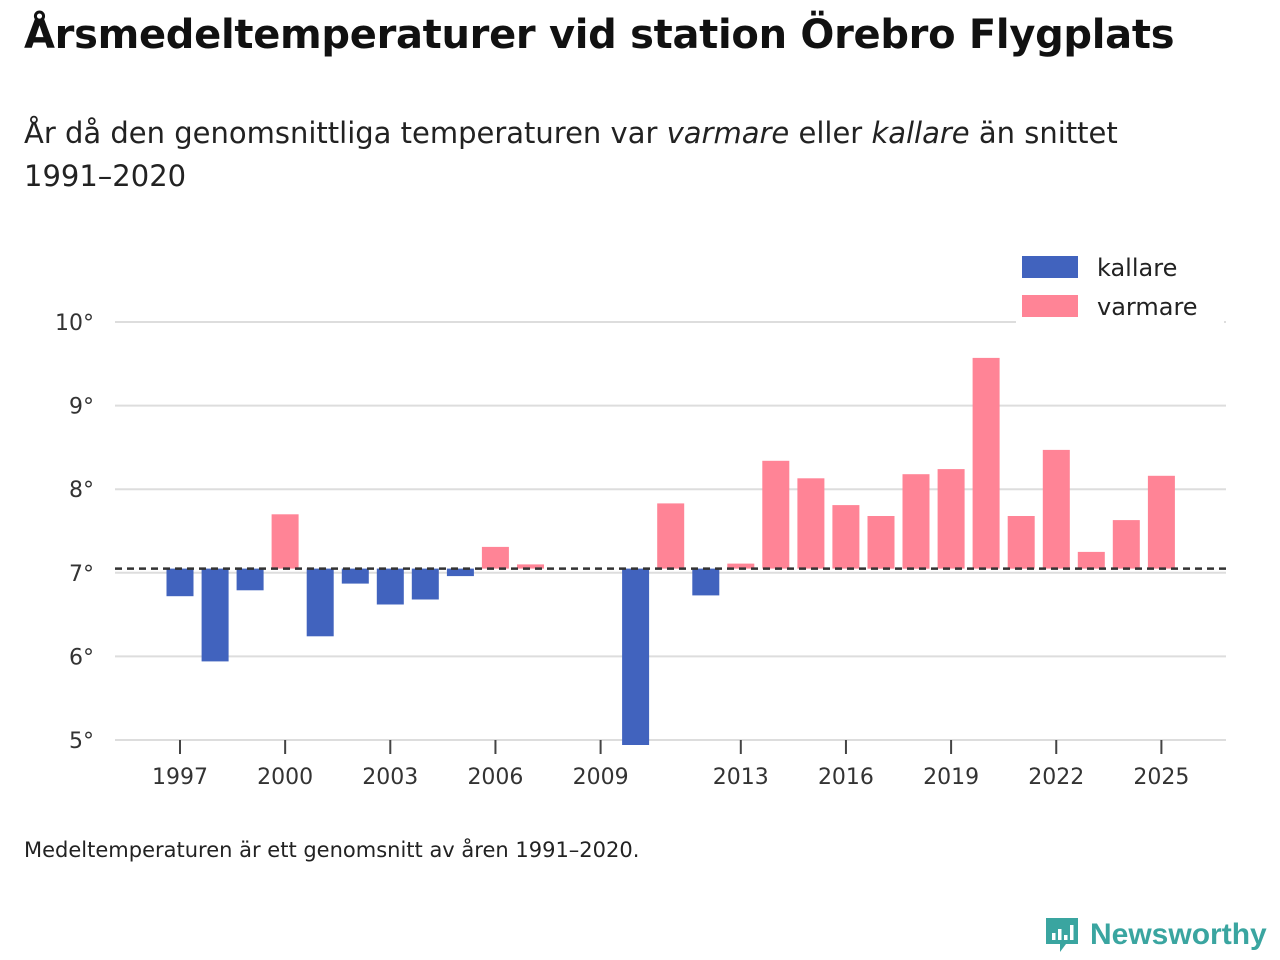 The height and width of the screenshot is (960, 1280). What do you see at coordinates (425, 584) in the screenshot?
I see `bar-2004` at bounding box center [425, 584].